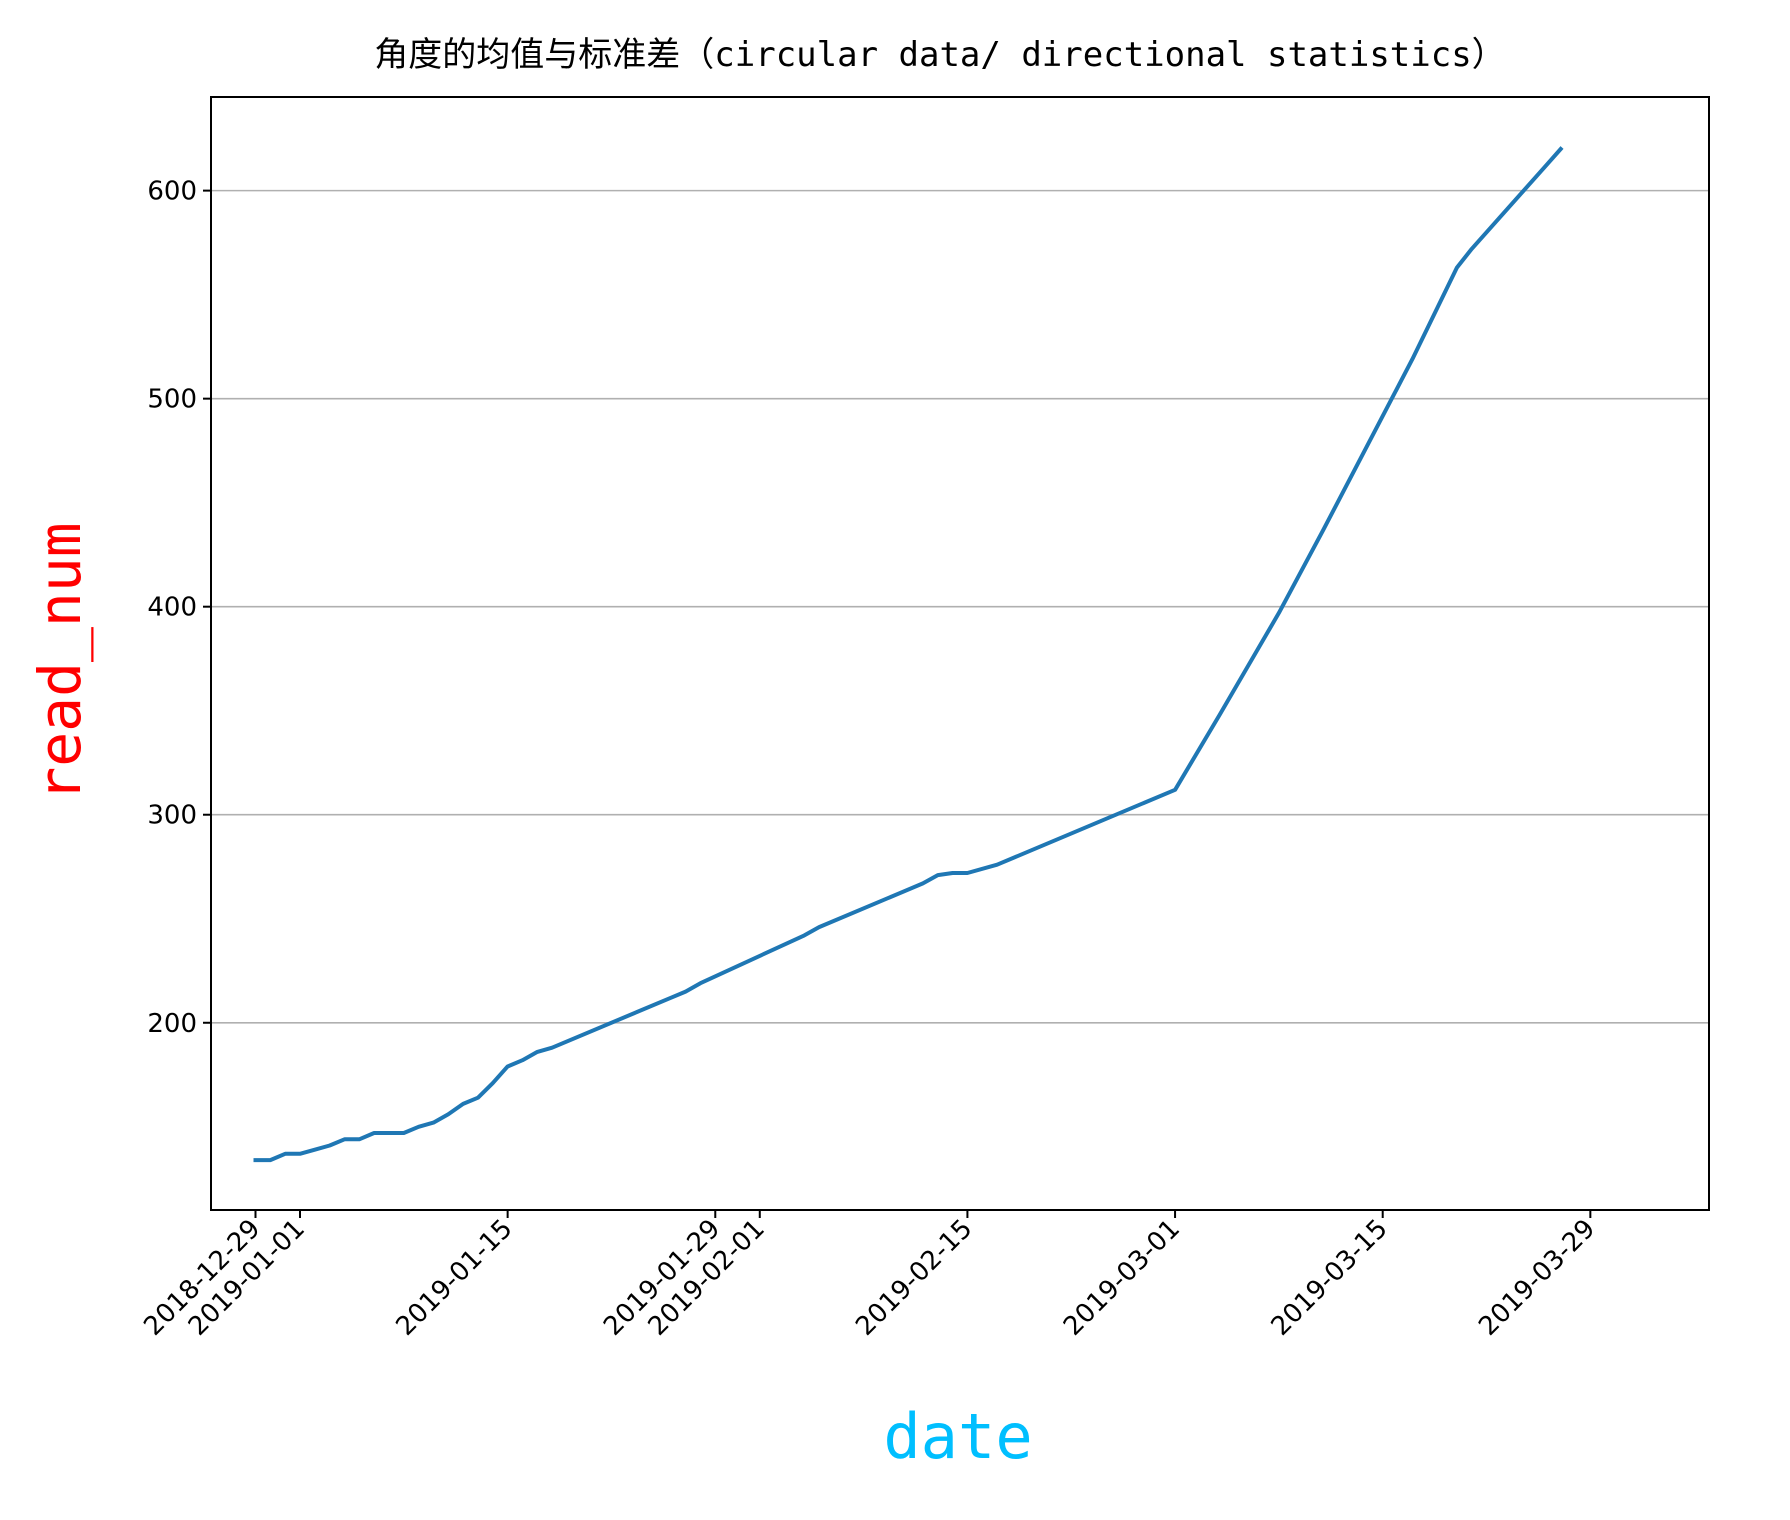 The width and height of the screenshot is (1790, 1520). I want to click on y-axis-label: read_num, so click(60, 661).